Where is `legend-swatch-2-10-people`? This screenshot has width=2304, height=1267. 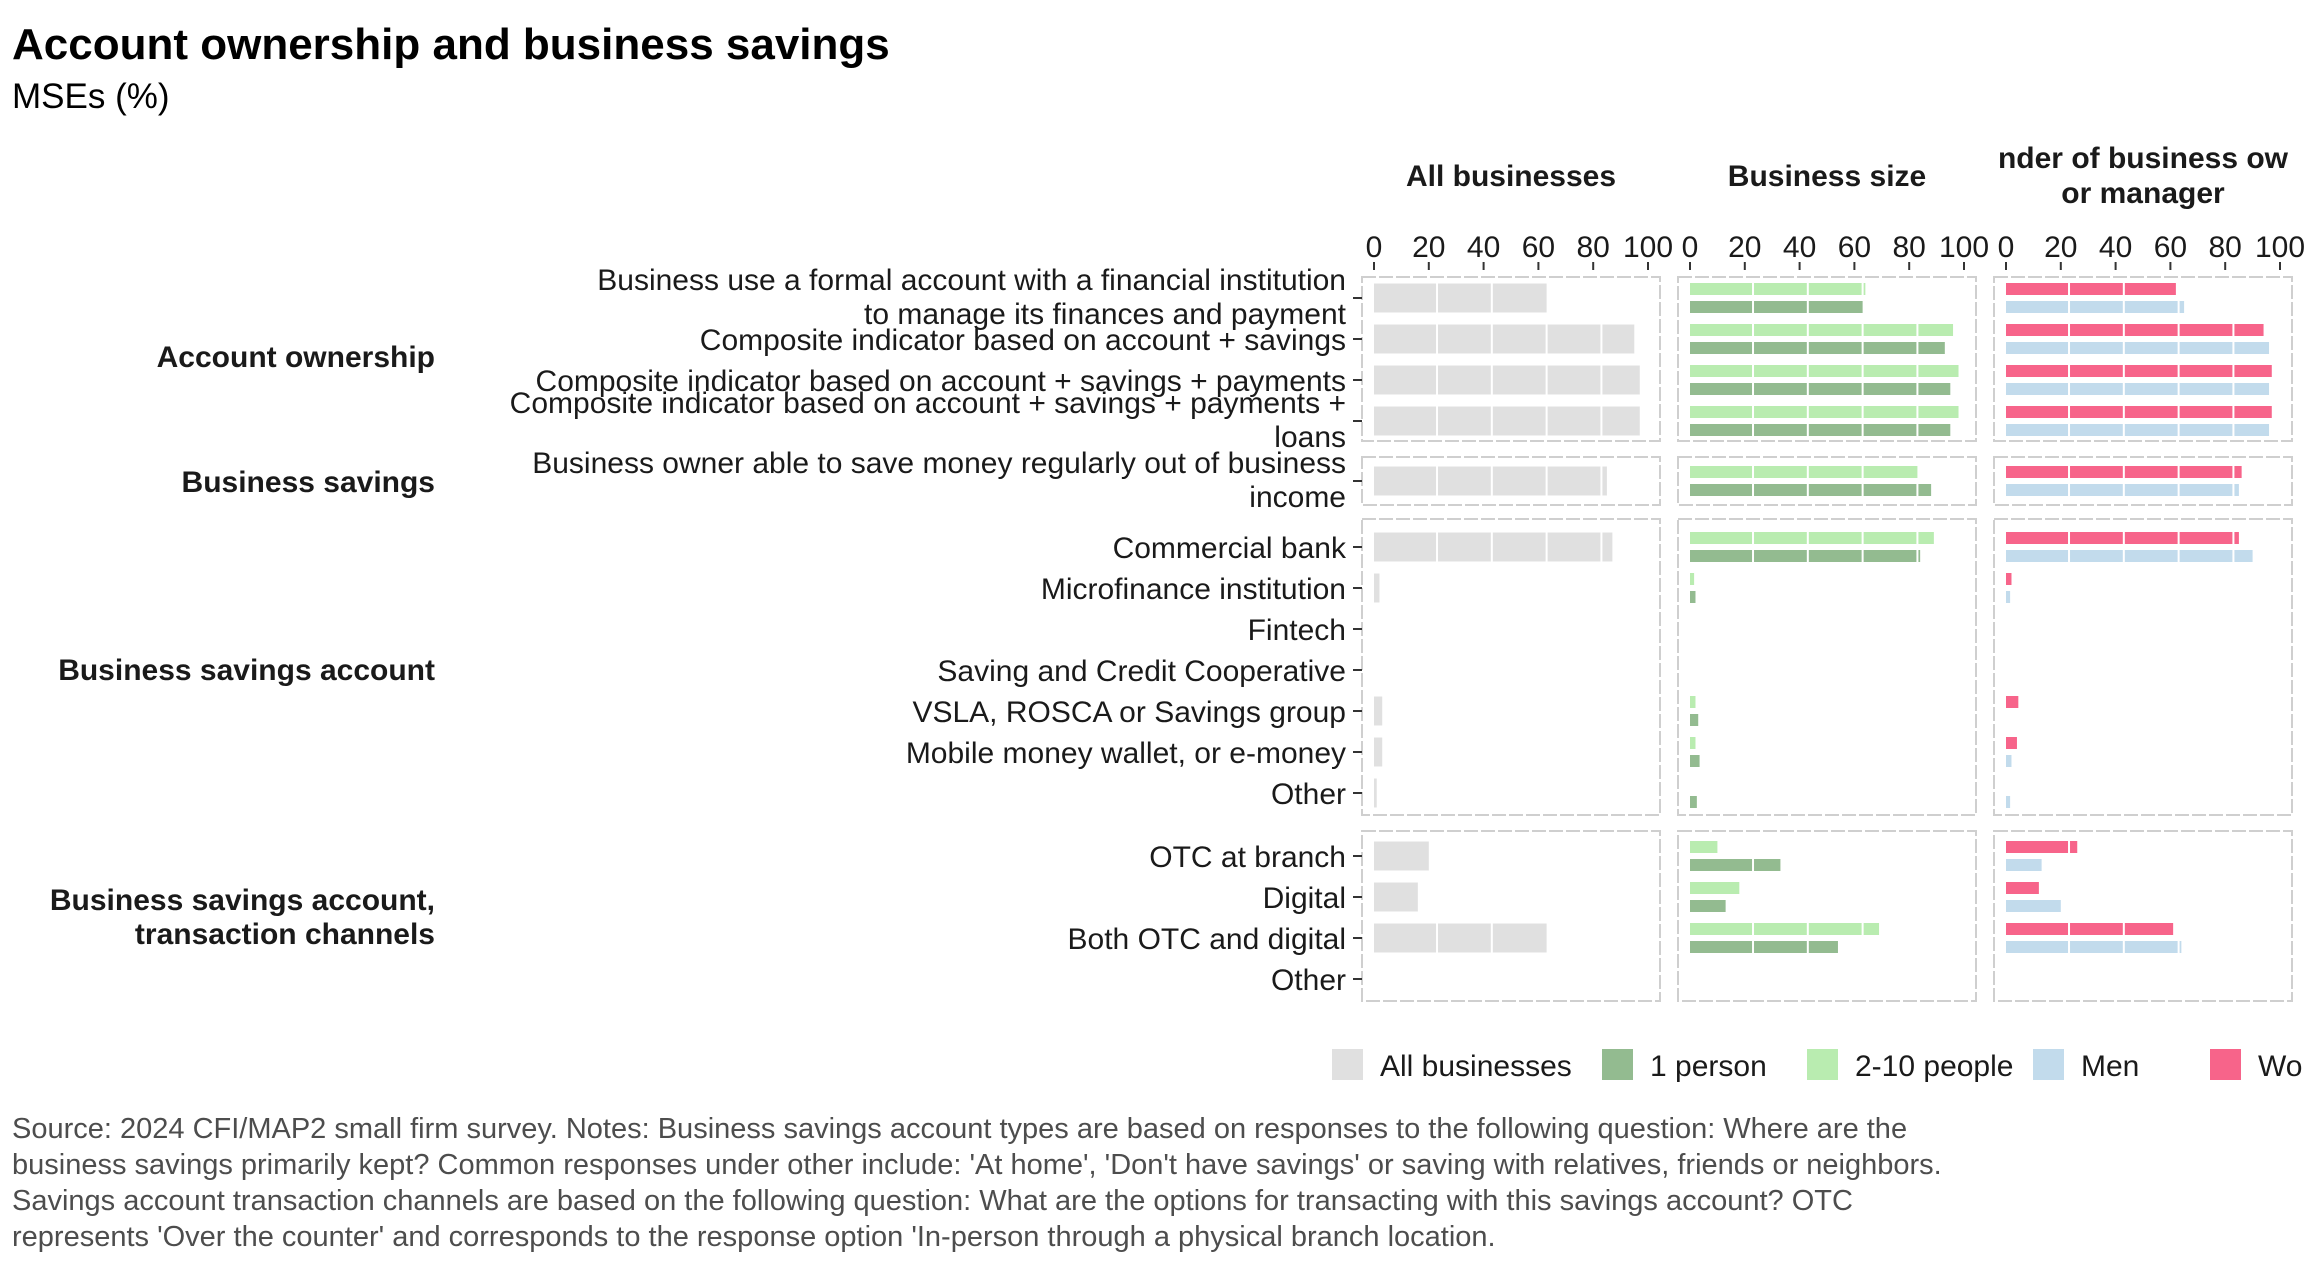
legend-swatch-2-10-people is located at coordinates (1822, 1064).